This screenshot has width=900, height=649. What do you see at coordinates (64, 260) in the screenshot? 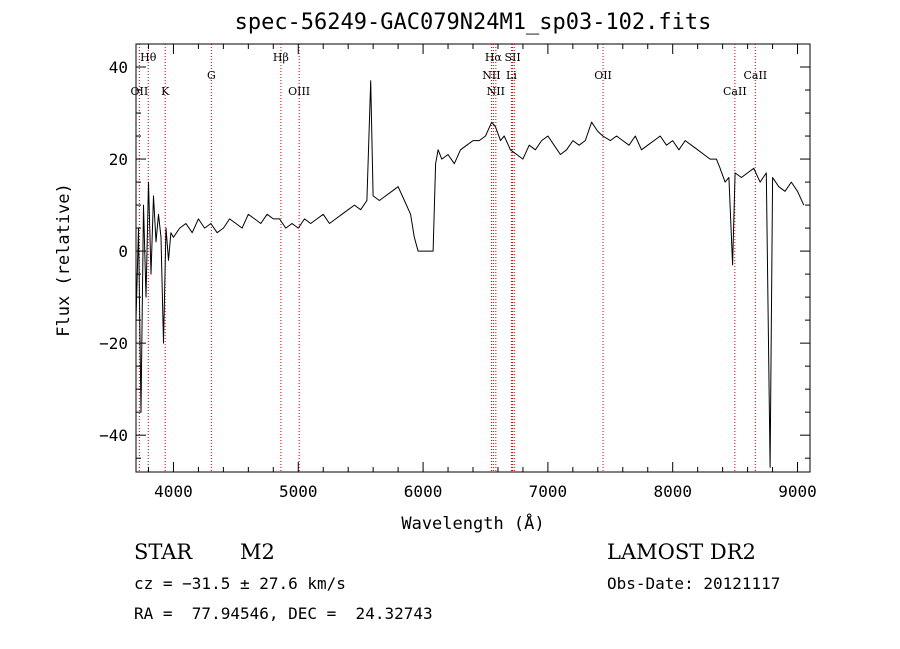
I see `y-axis-label: Flux (relative)` at bounding box center [64, 260].